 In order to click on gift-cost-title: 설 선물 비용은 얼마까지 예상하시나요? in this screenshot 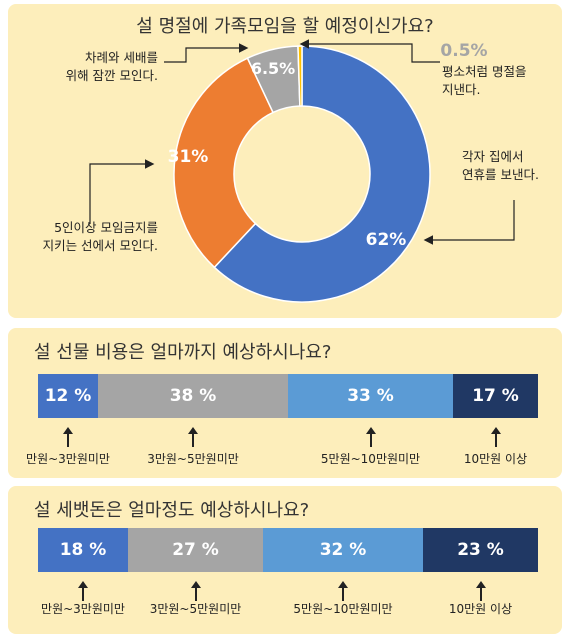, I will do `click(183, 352)`.